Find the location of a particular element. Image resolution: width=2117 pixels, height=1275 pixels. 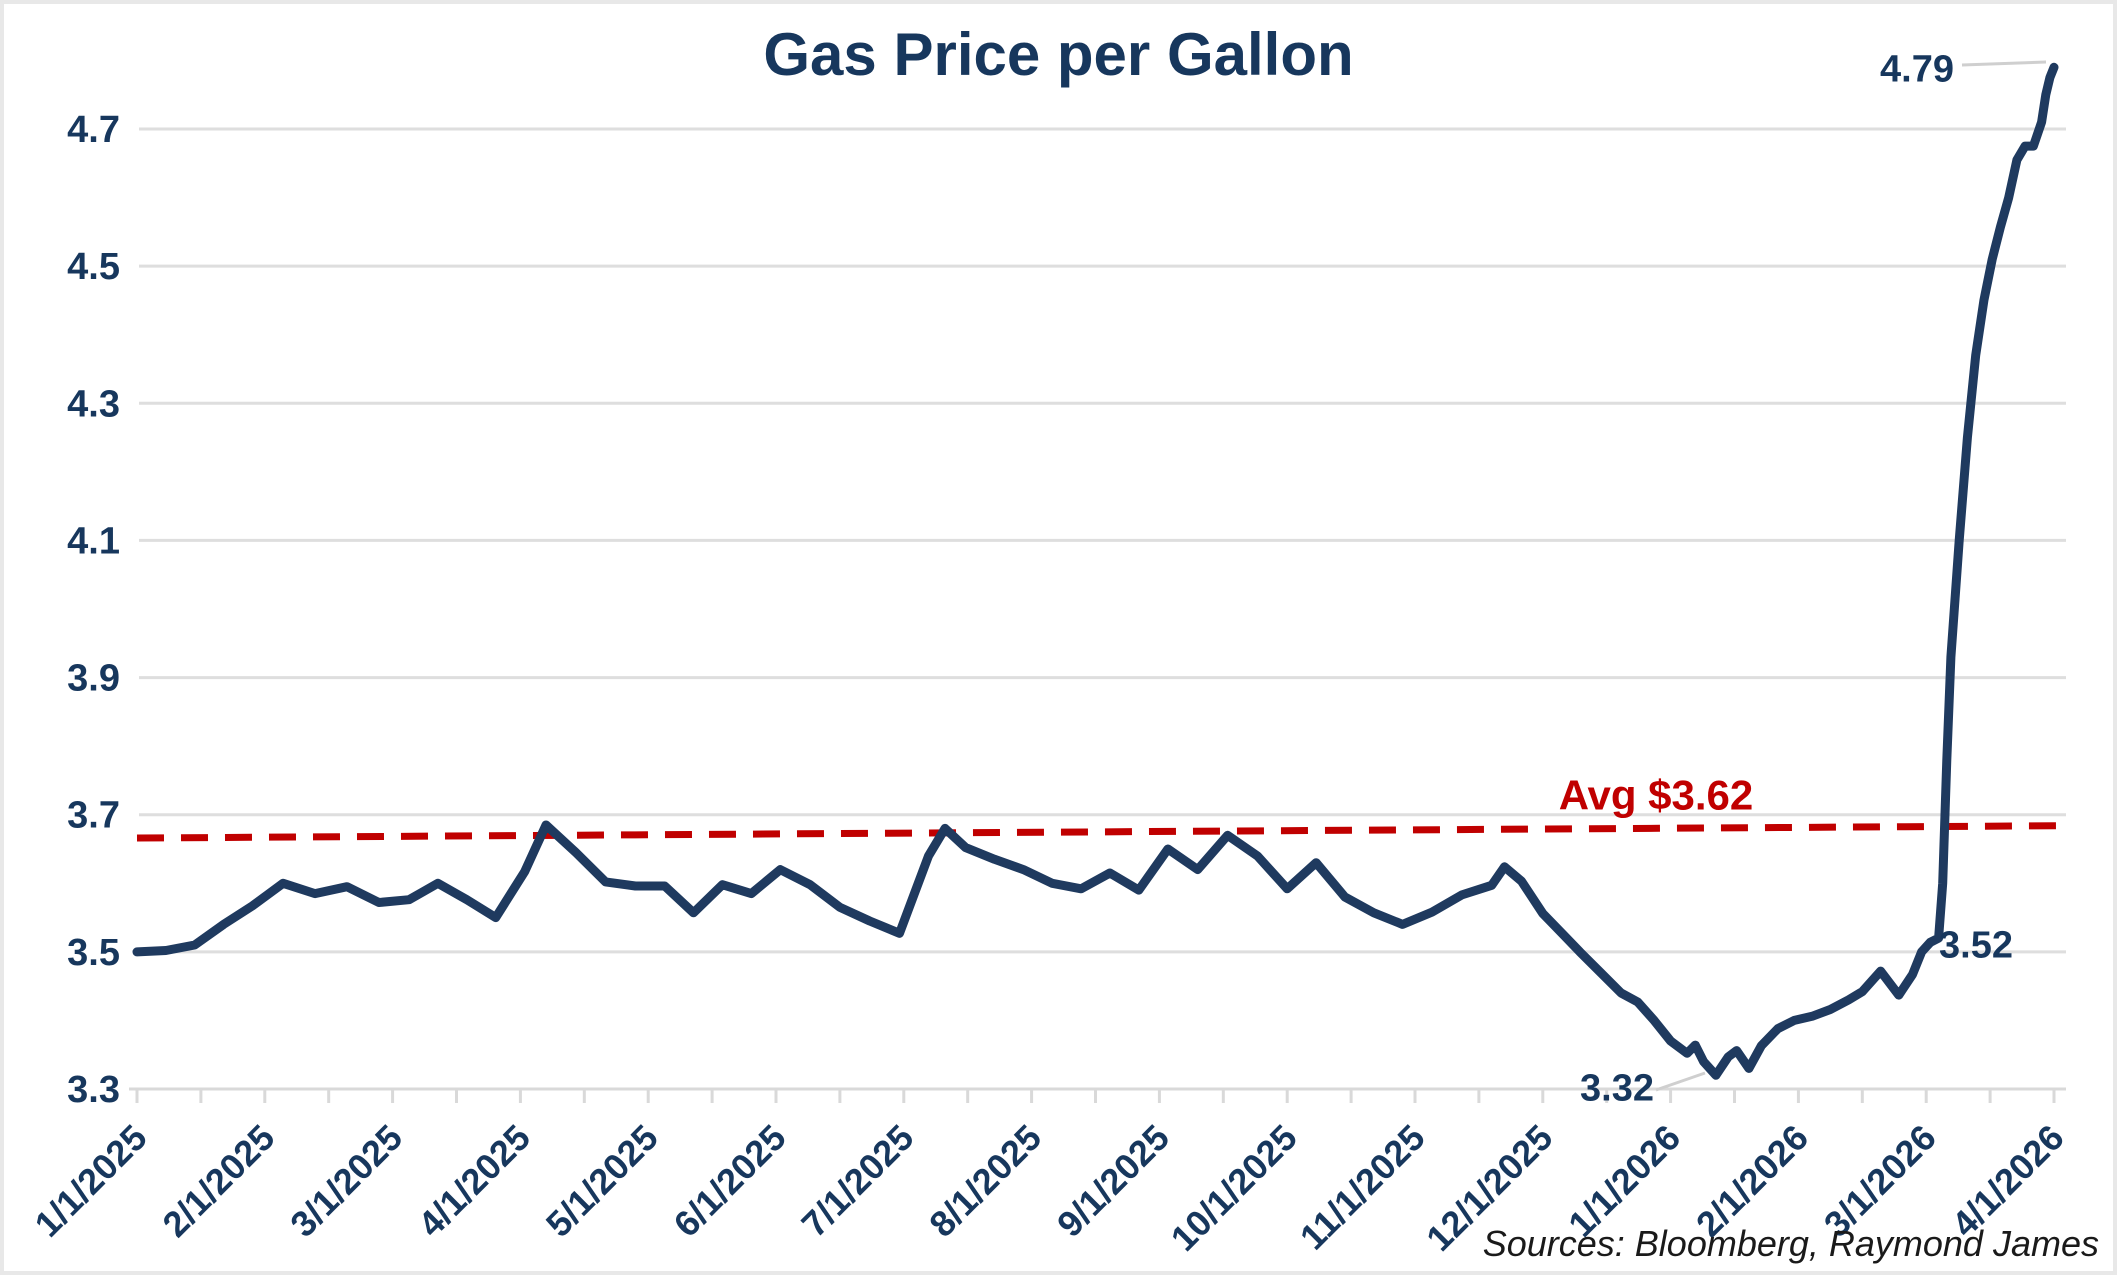

annotation-3.52: 3.52 is located at coordinates (1976, 945).